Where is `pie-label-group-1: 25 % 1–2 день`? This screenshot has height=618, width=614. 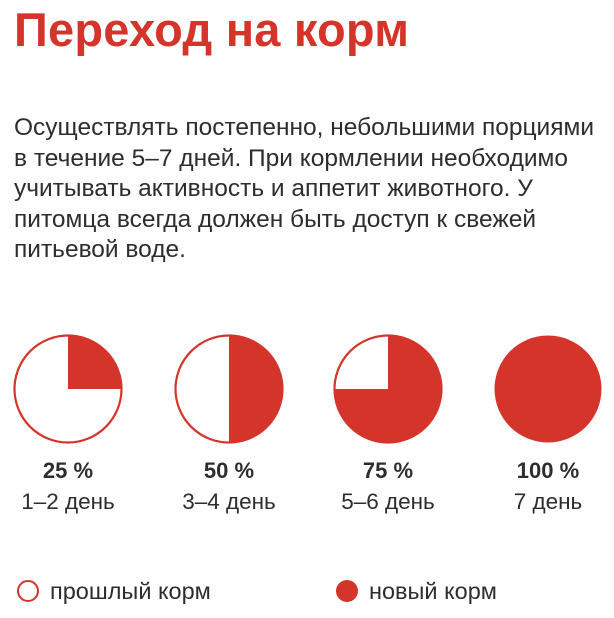
pie-label-group-1: 25 % 1–2 день is located at coordinates (74, 487).